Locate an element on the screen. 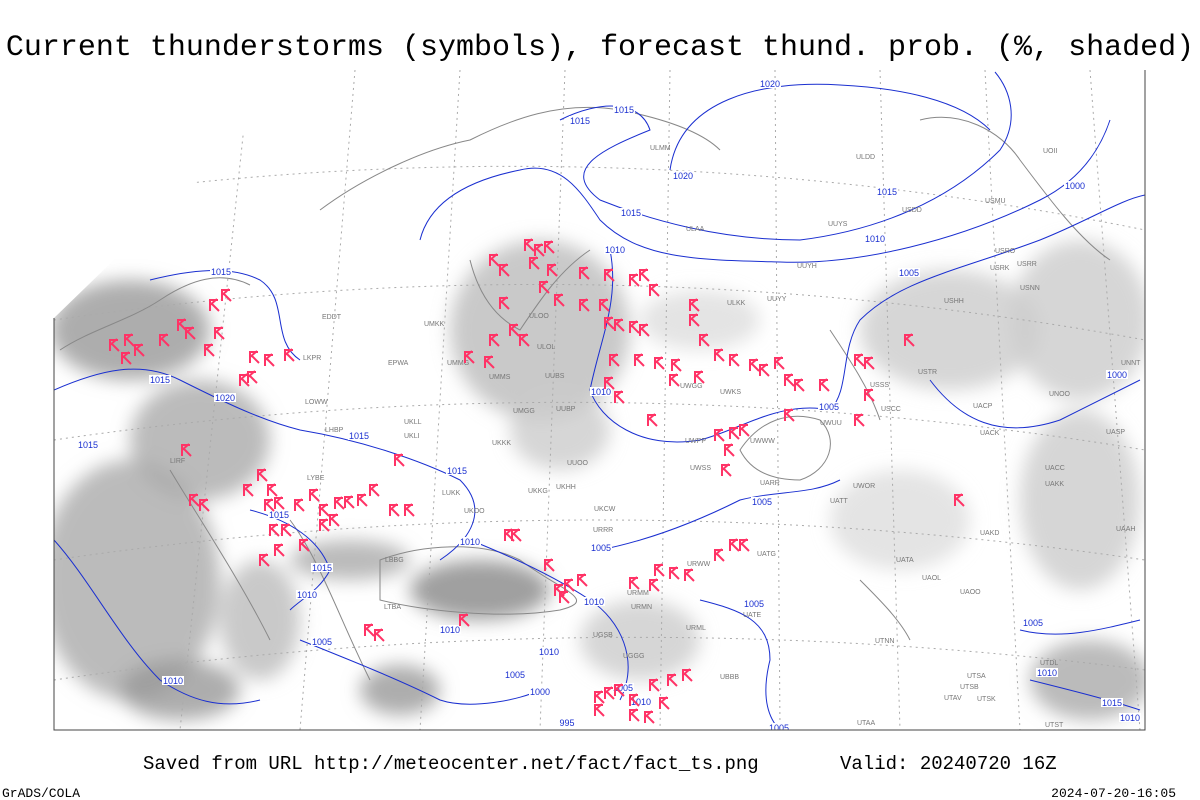  station-label: UUYY is located at coordinates (777, 299).